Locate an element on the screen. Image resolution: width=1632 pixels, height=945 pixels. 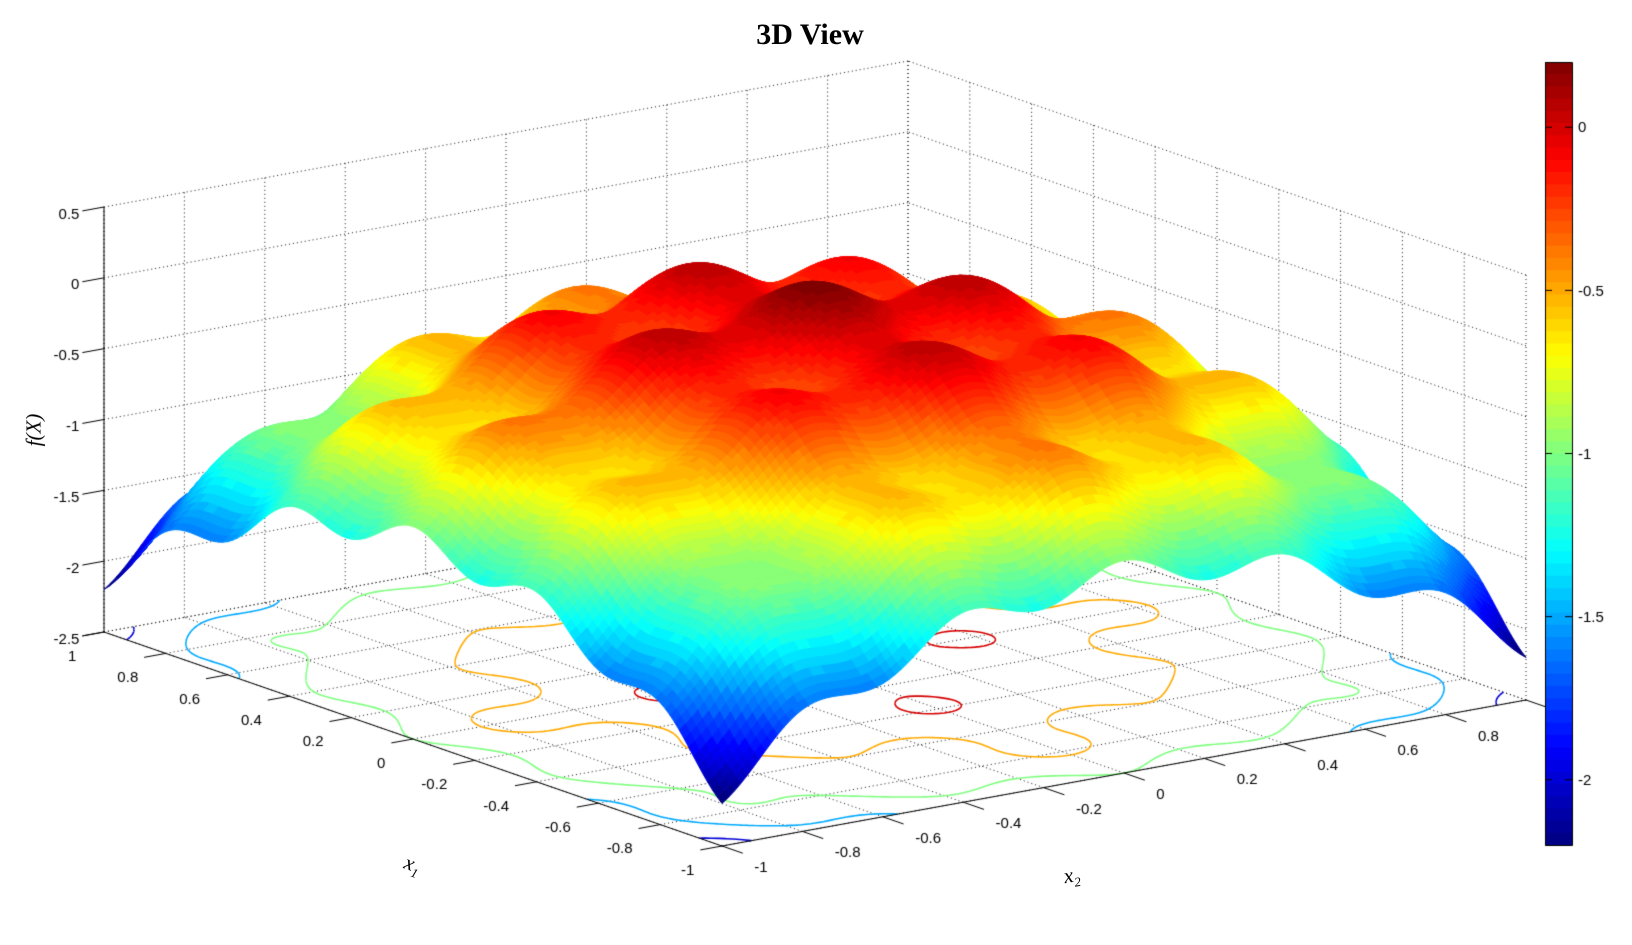
z-axis-label: f(X) is located at coordinates (34, 430).